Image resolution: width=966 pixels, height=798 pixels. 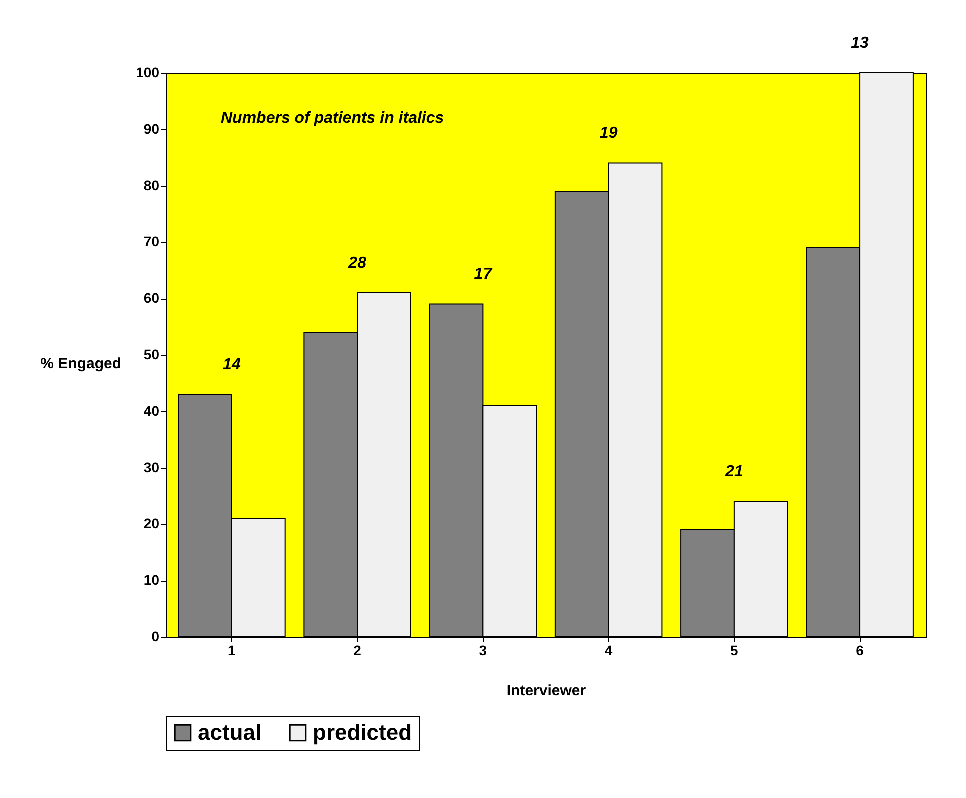 I want to click on x-axis-title: Interviewer, so click(x=546, y=691).